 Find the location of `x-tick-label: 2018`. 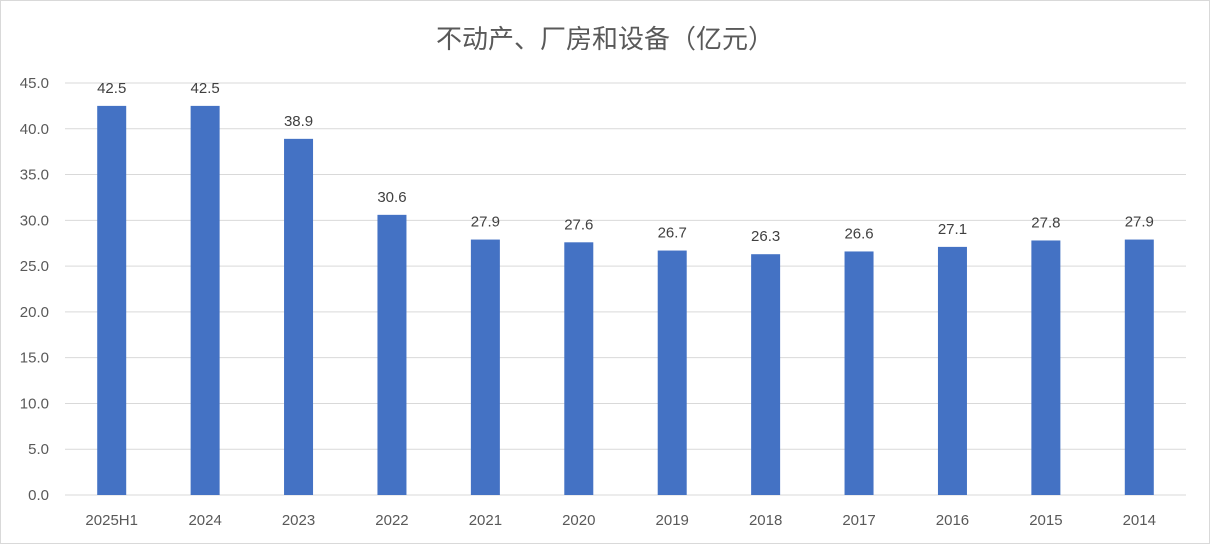

x-tick-label: 2018 is located at coordinates (765, 520).